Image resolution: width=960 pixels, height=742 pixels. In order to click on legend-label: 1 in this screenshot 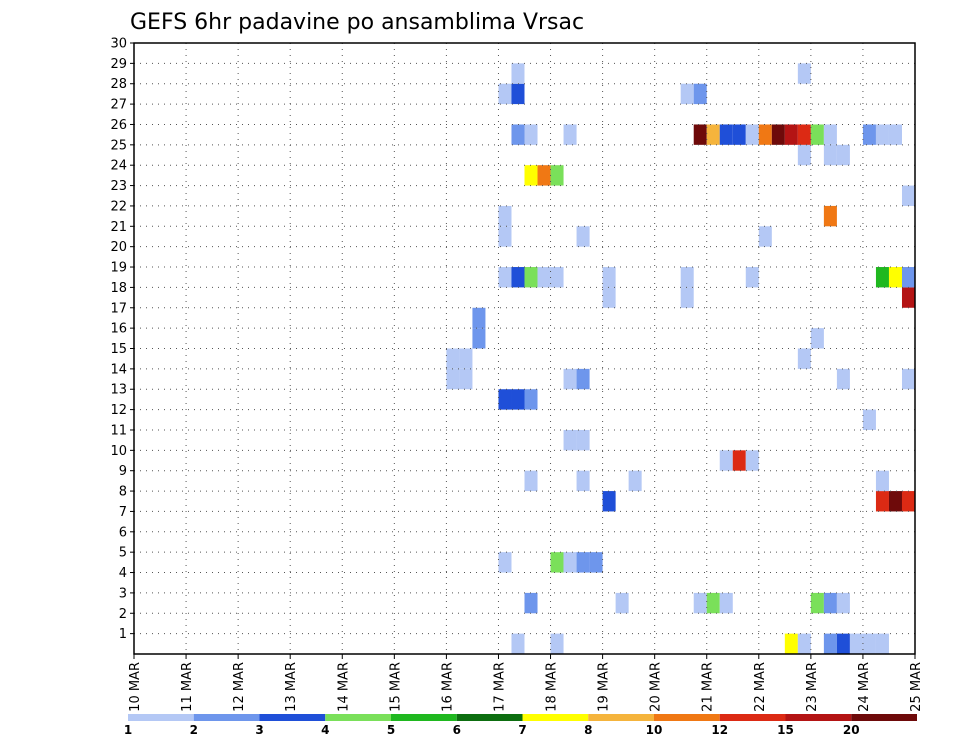, I will do `click(128, 730)`.